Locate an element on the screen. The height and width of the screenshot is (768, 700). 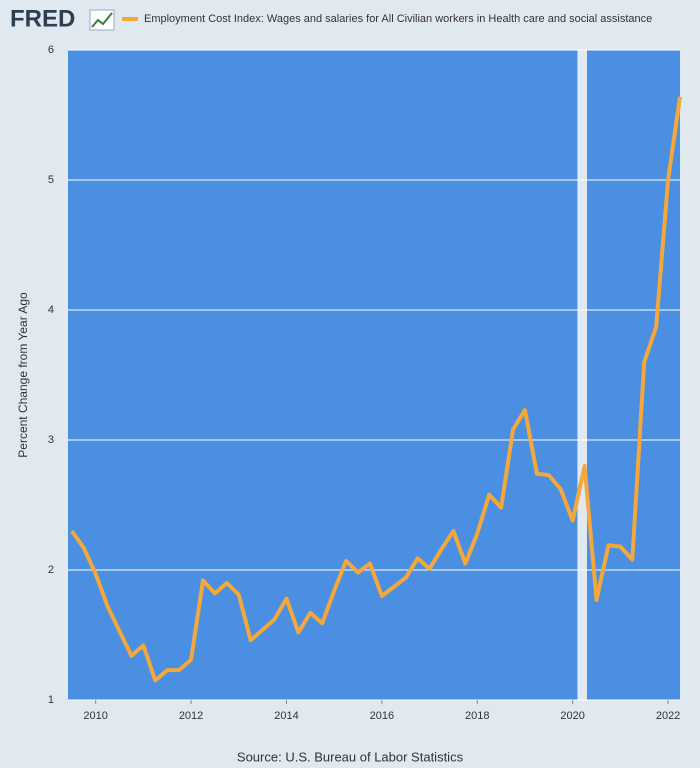
x-tick-label: 2018 is located at coordinates (477, 716).